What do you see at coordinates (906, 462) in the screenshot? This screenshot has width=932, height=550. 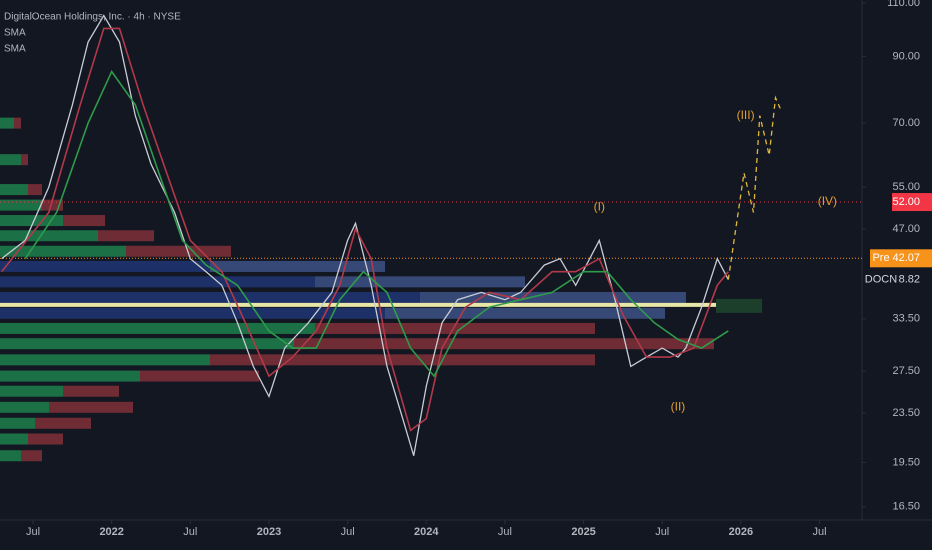 I see `y-tick-label: 19.50` at bounding box center [906, 462].